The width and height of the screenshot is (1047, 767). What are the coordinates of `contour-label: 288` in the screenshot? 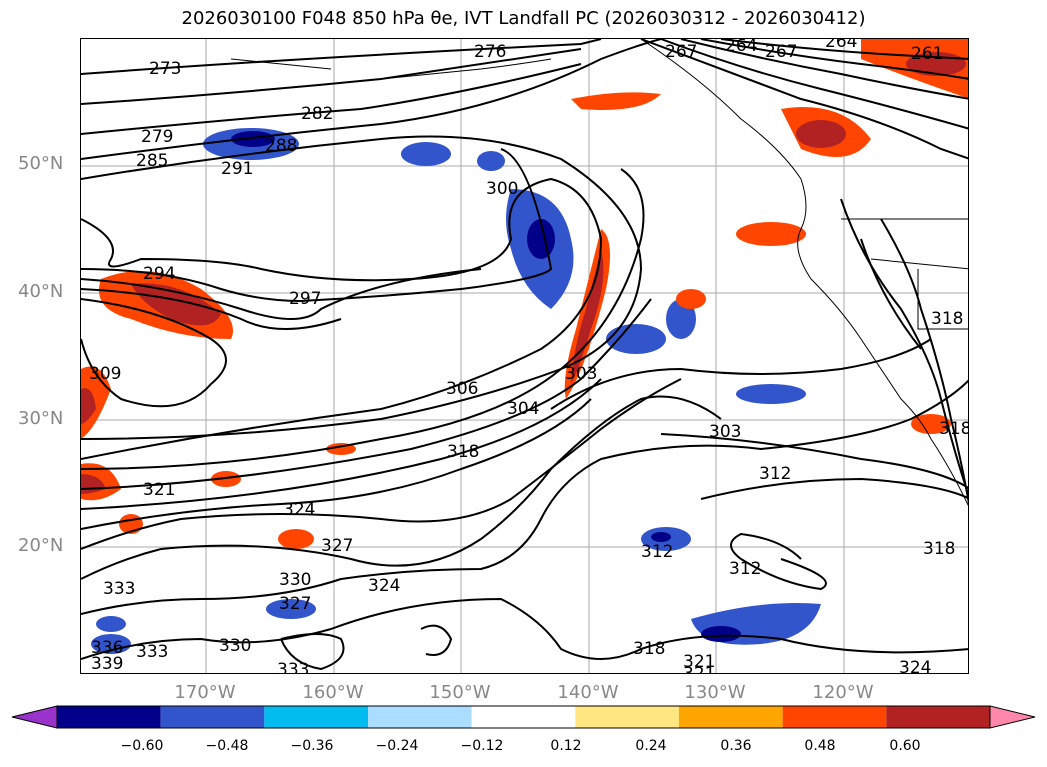 It's located at (281, 146).